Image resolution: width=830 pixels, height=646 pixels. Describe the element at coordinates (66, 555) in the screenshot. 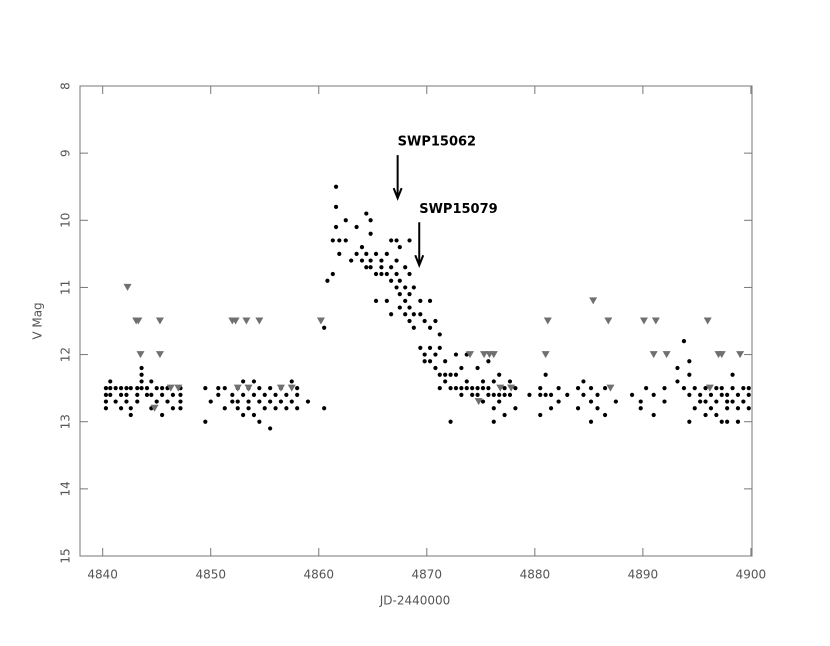

I see `y-tick-label: 15` at that location.